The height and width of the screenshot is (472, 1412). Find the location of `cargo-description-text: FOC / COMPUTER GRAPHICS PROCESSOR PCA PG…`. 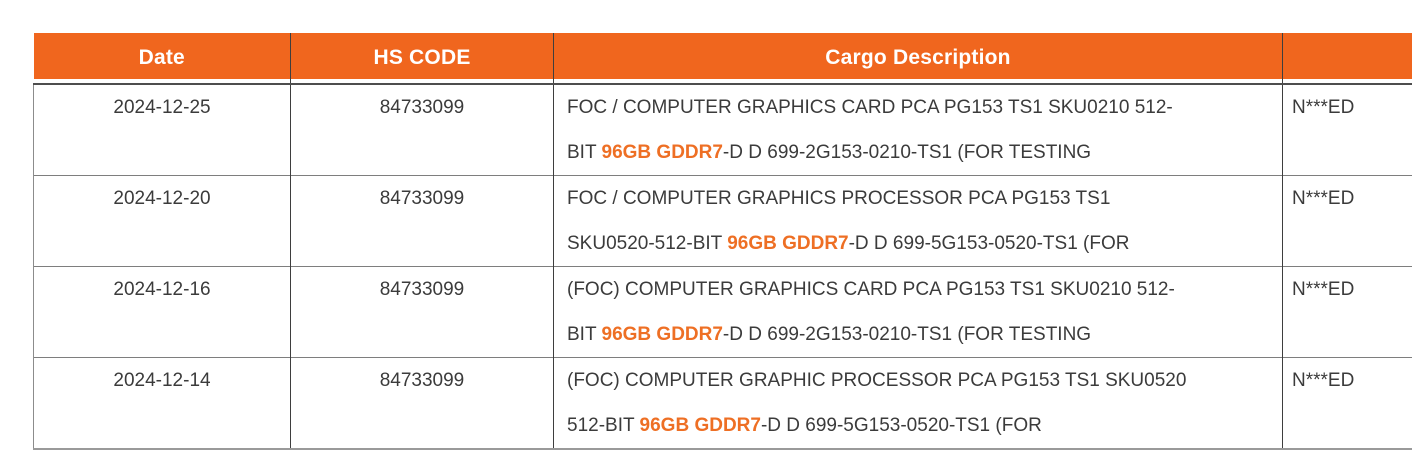

cargo-description-text: FOC / COMPUTER GRAPHICS PROCESSOR PCA PG… is located at coordinates (839, 198).